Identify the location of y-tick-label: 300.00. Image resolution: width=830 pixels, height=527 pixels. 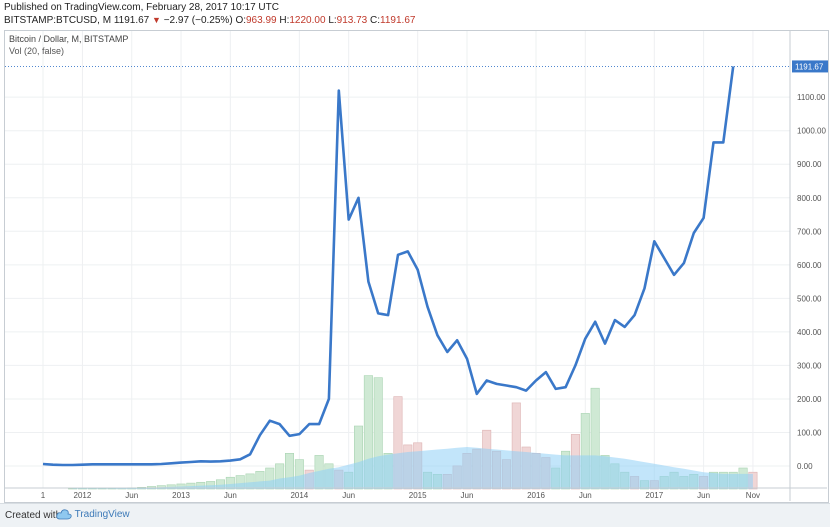
(809, 365).